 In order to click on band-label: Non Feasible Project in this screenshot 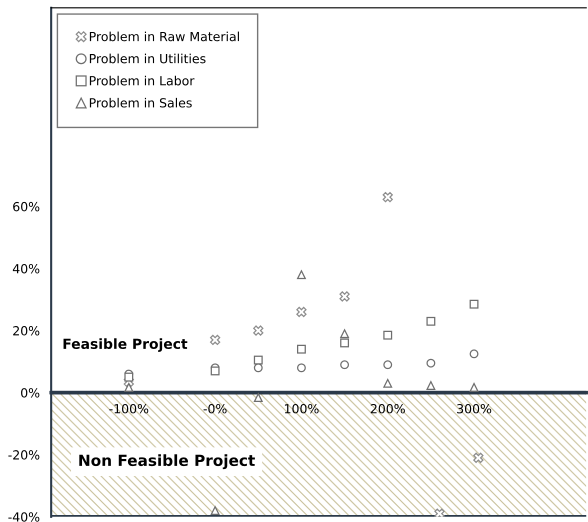, I will do `click(167, 462)`.